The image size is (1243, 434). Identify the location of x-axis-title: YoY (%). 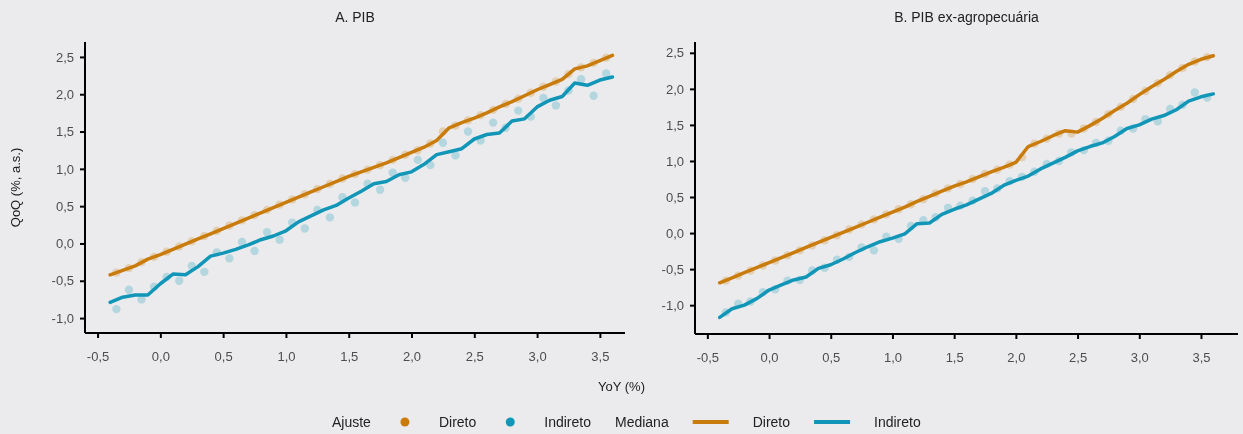
(621, 386).